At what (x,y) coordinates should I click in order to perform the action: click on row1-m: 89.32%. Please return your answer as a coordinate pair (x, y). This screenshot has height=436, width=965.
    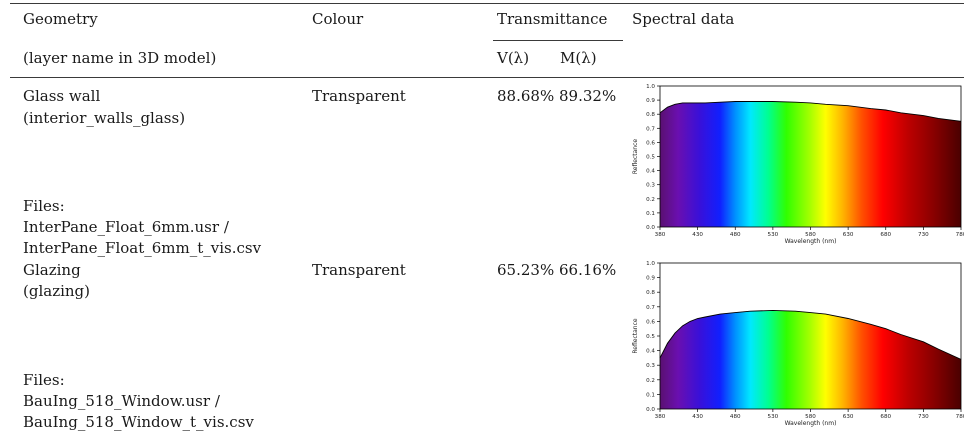
    Looking at the image, I should click on (588, 96).